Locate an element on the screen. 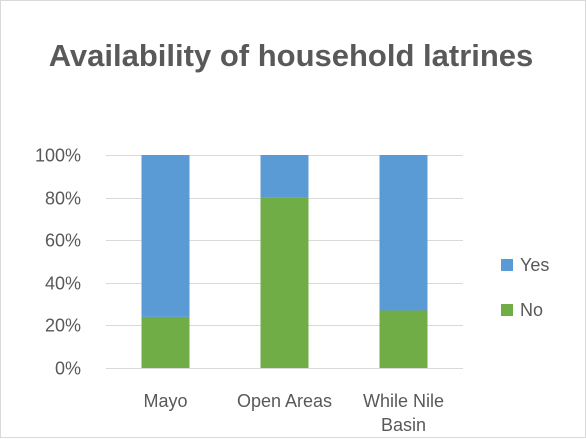  y-tick-label: 100% is located at coordinates (58, 156).